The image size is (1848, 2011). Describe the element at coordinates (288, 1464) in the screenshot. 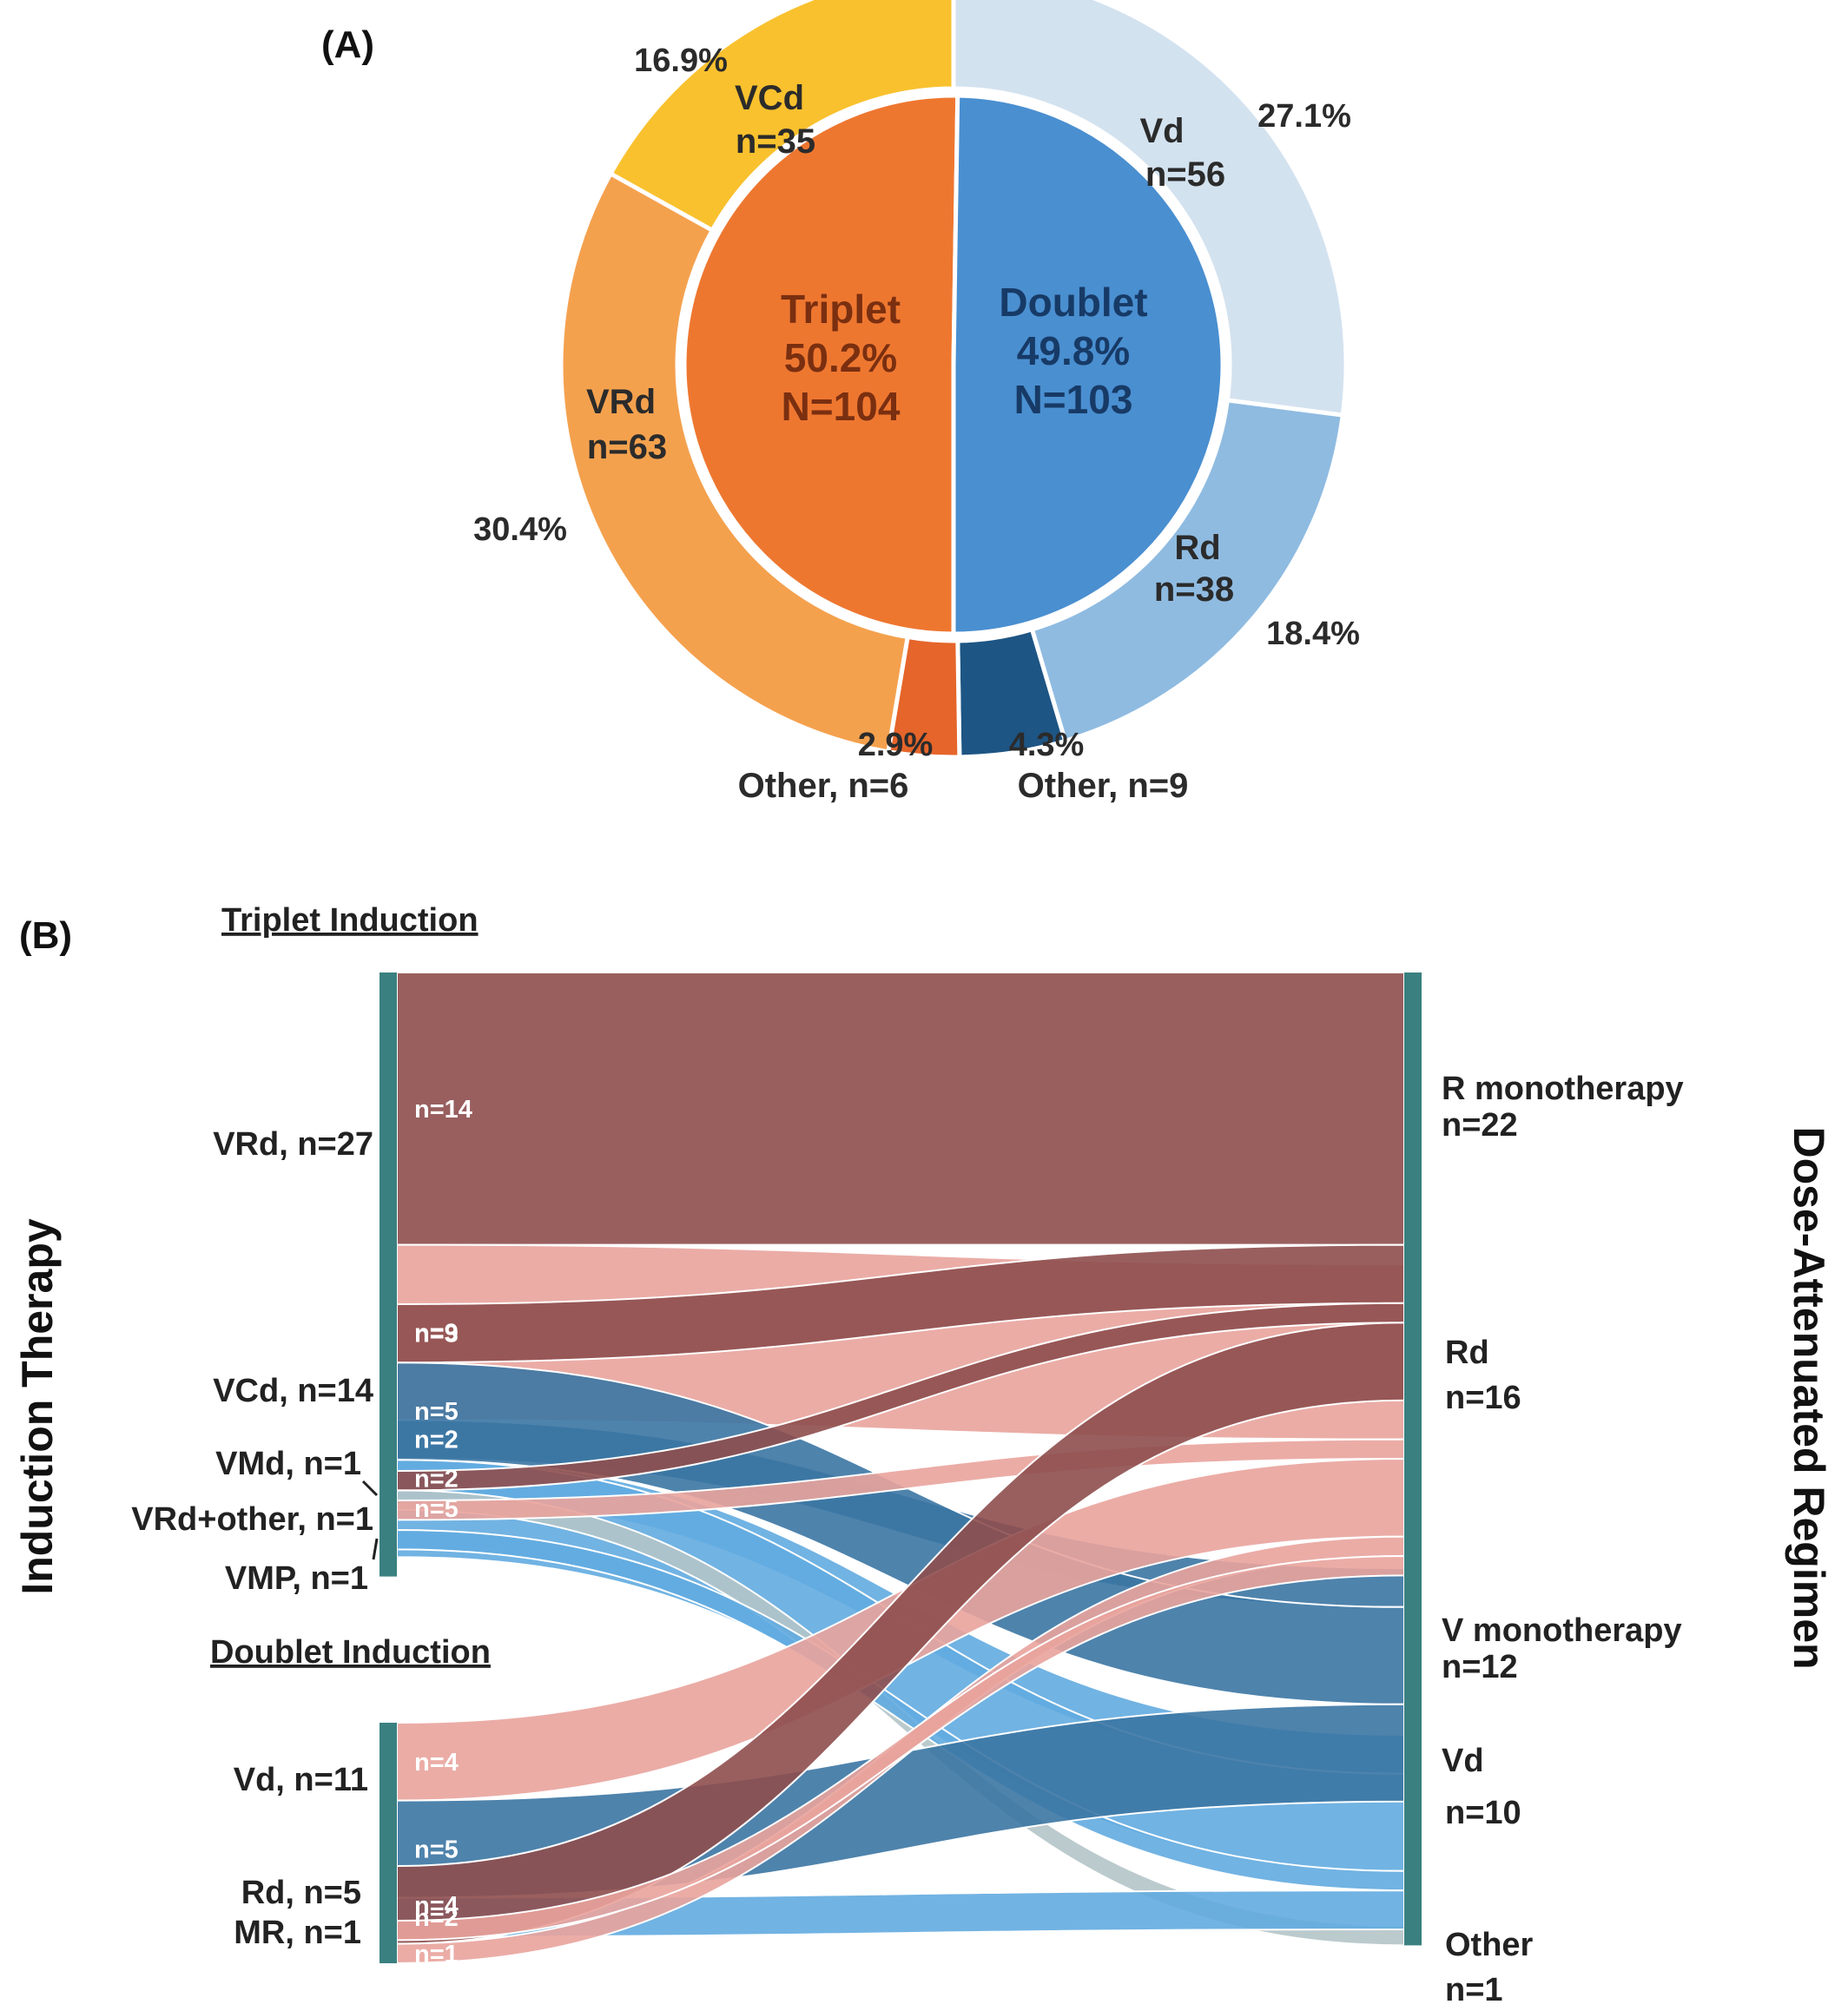

I see `source-label-vmd-n-1: VMd, n=1` at that location.